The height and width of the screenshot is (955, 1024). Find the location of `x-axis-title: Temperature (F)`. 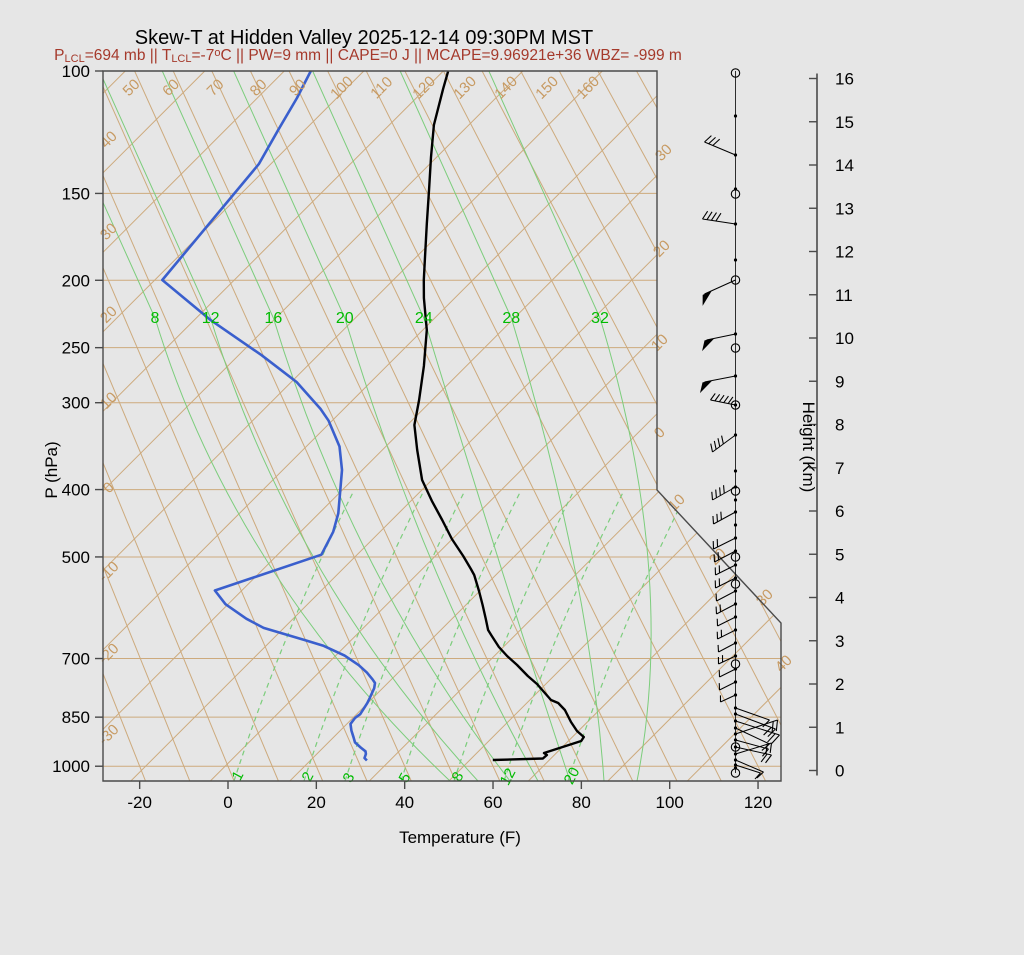

x-axis-title: Temperature (F) is located at coordinates (460, 837).